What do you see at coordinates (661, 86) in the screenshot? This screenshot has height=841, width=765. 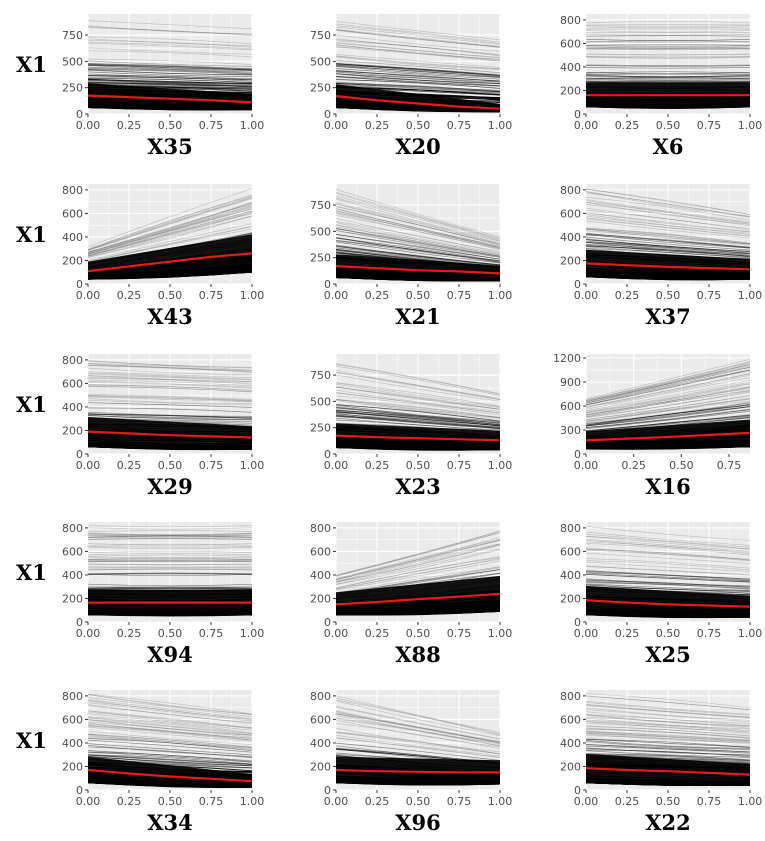 I see `panel-x6: 0.00 0.25 0.50 0.75 1.00 0 200 400 600 800 X6` at bounding box center [661, 86].